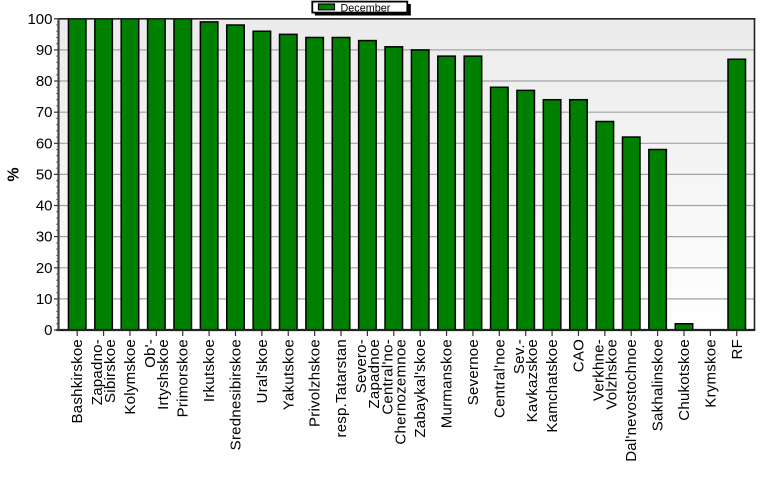 This screenshot has width=777, height=479. I want to click on svg-text: Central'no-, so click(387, 377).